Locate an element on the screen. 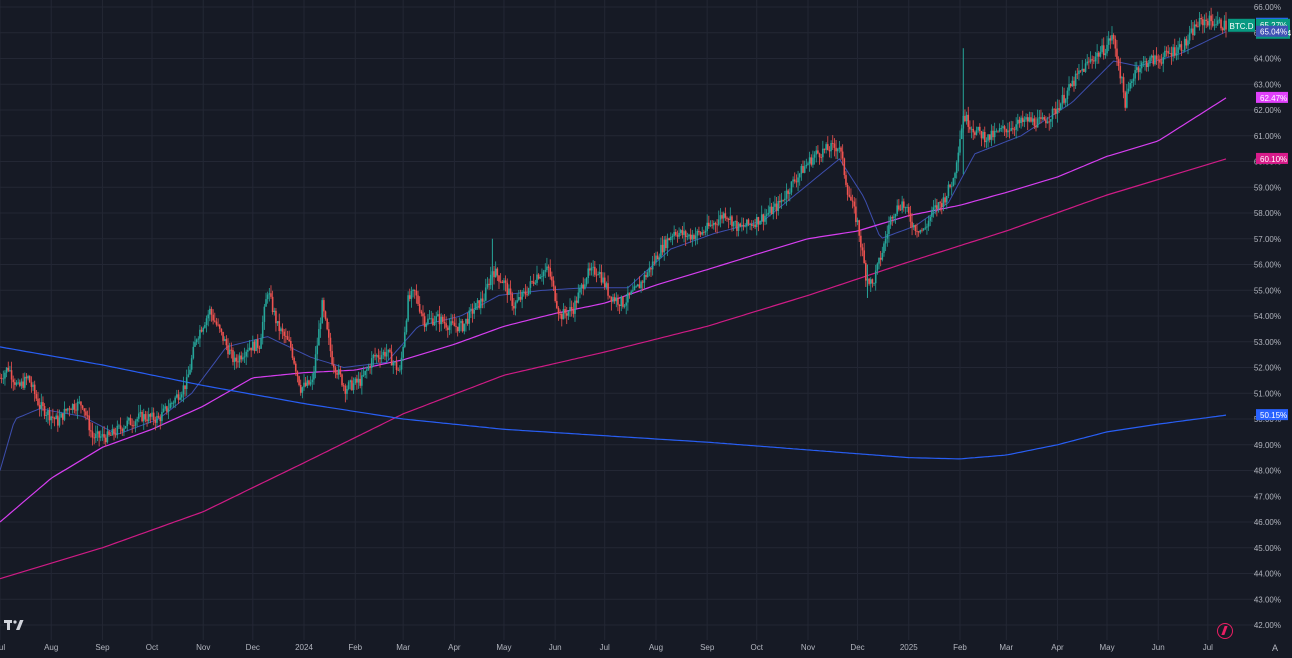 The width and height of the screenshot is (1292, 658). x-tick-label: Aug is located at coordinates (656, 647).